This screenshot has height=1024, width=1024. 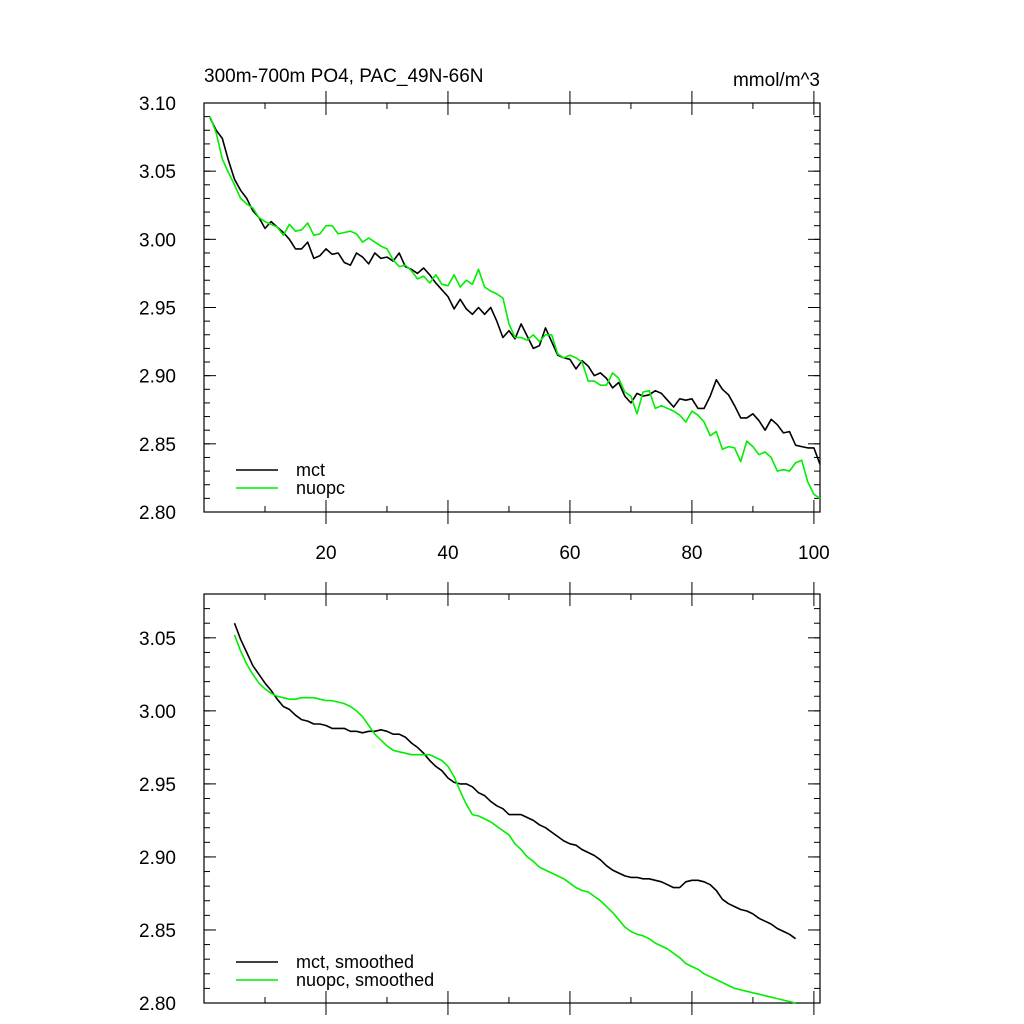 What do you see at coordinates (157, 104) in the screenshot?
I see `y-tick-label: 3.10` at bounding box center [157, 104].